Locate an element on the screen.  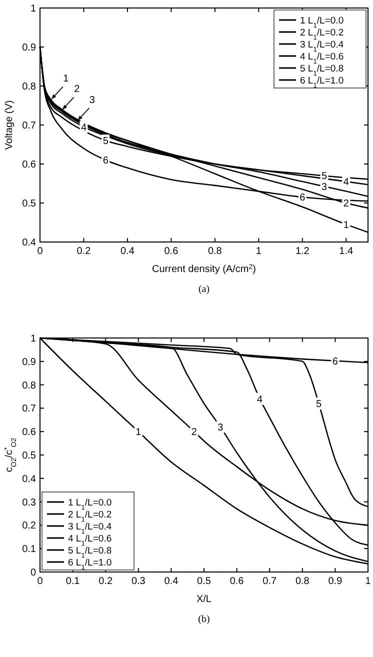
annotation: 5 is located at coordinates (324, 176).